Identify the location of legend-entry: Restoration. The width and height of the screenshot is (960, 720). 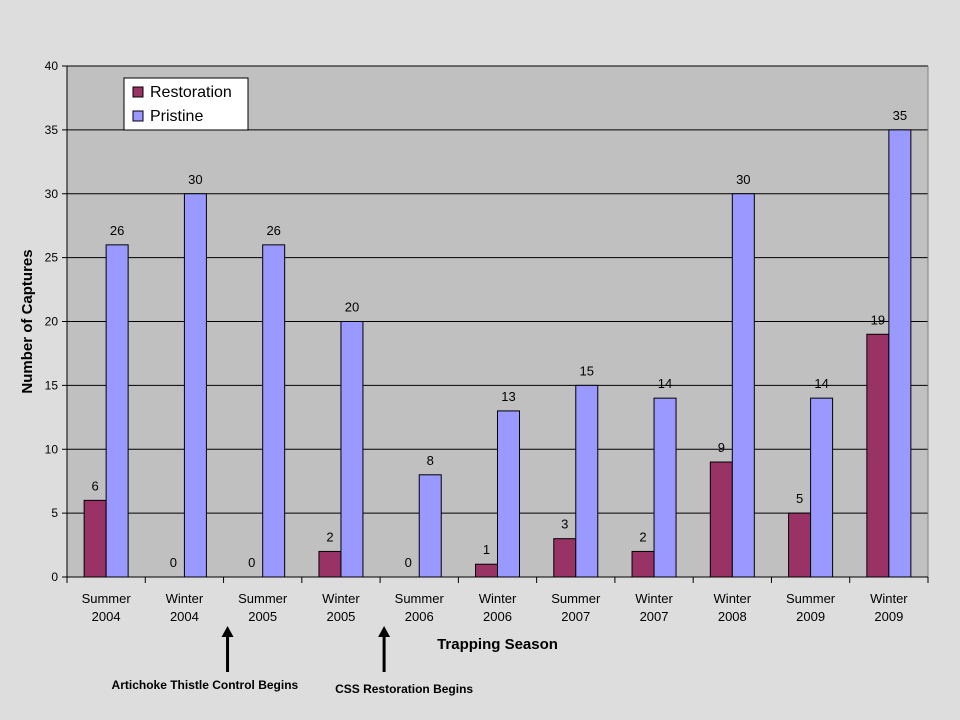
(191, 92).